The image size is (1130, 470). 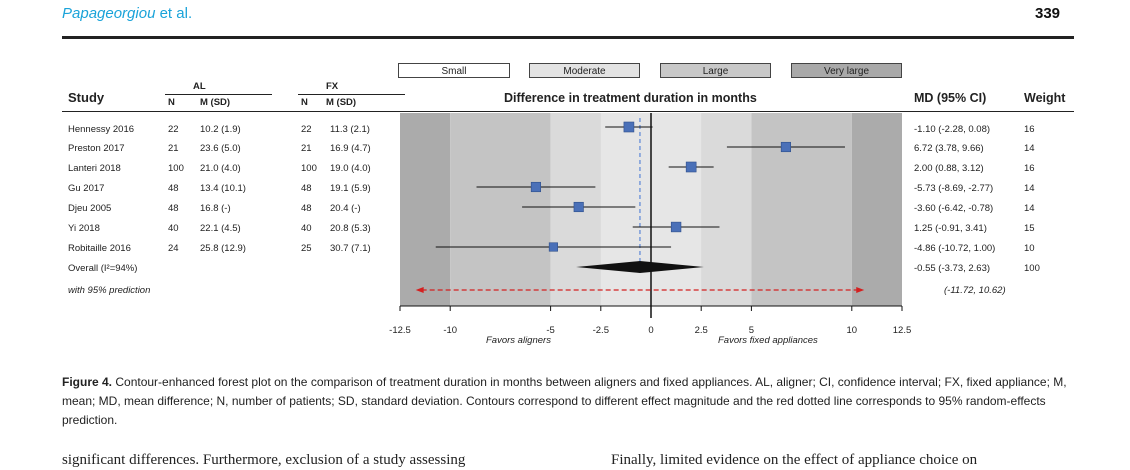 I want to click on study-name: Preston 2017, so click(x=96, y=148).